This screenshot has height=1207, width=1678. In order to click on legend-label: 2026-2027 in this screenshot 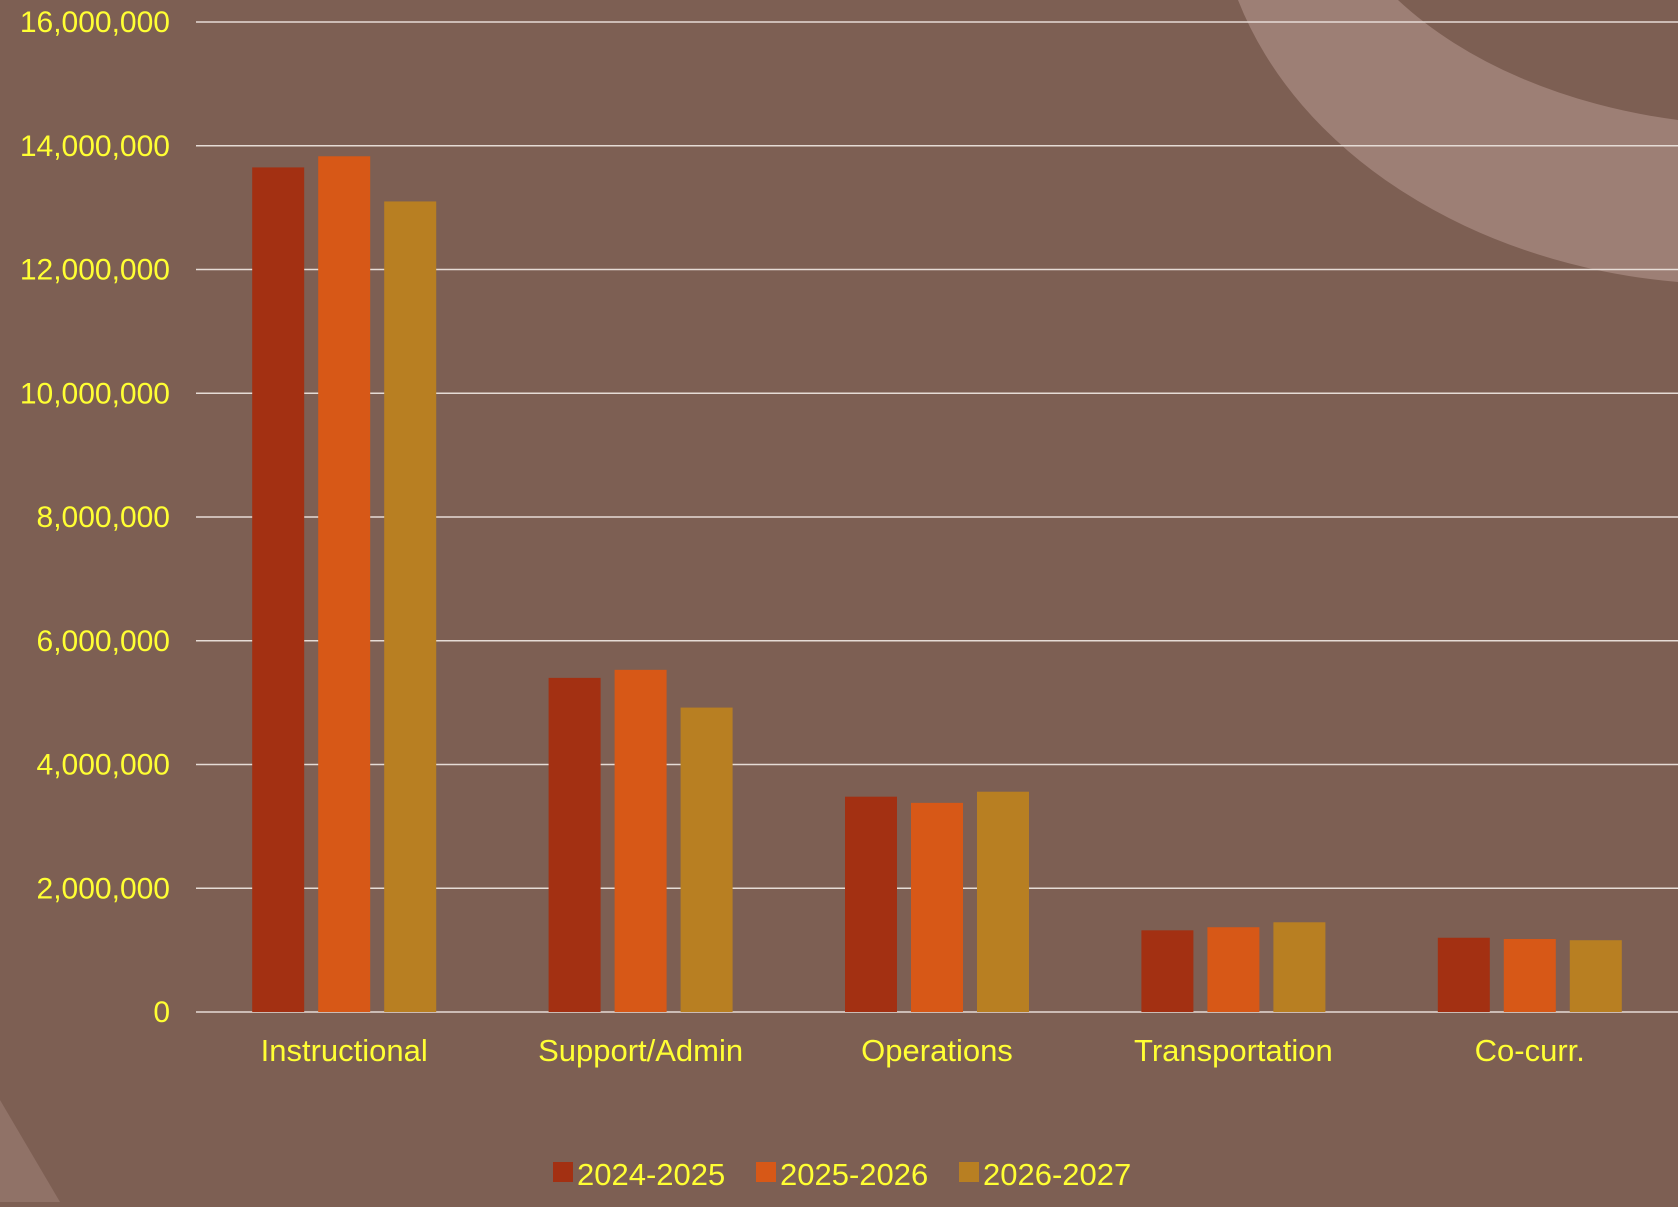, I will do `click(1057, 1174)`.